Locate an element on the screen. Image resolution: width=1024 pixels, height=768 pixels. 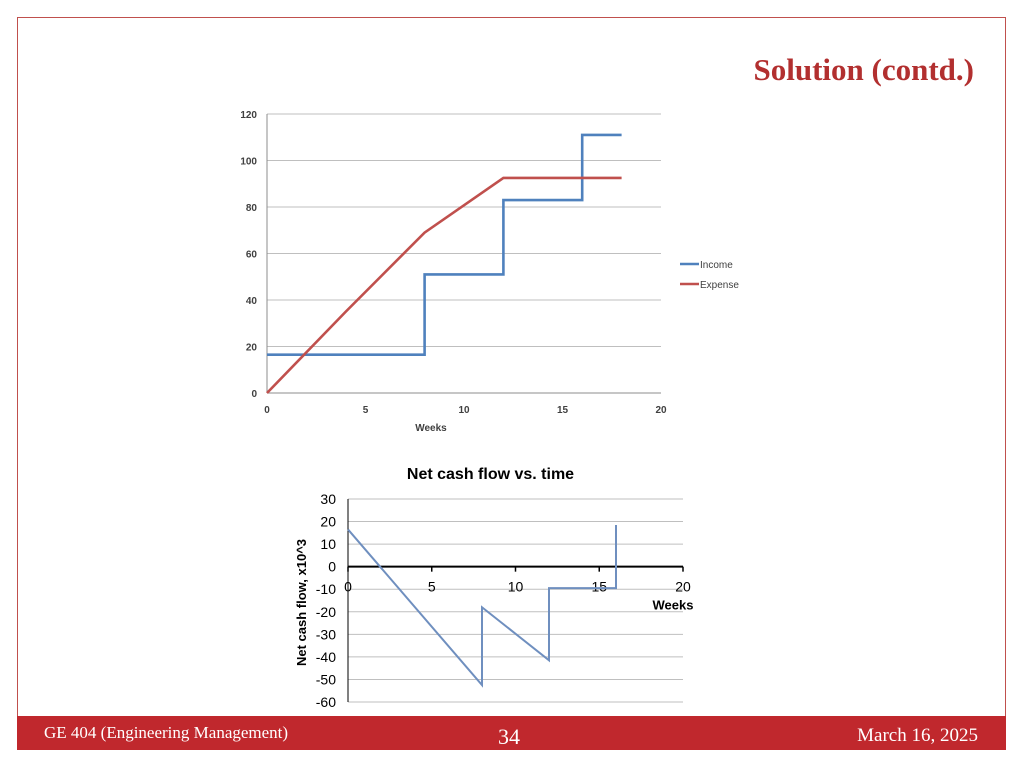
y-tick-label: 60 is located at coordinates (252, 255).